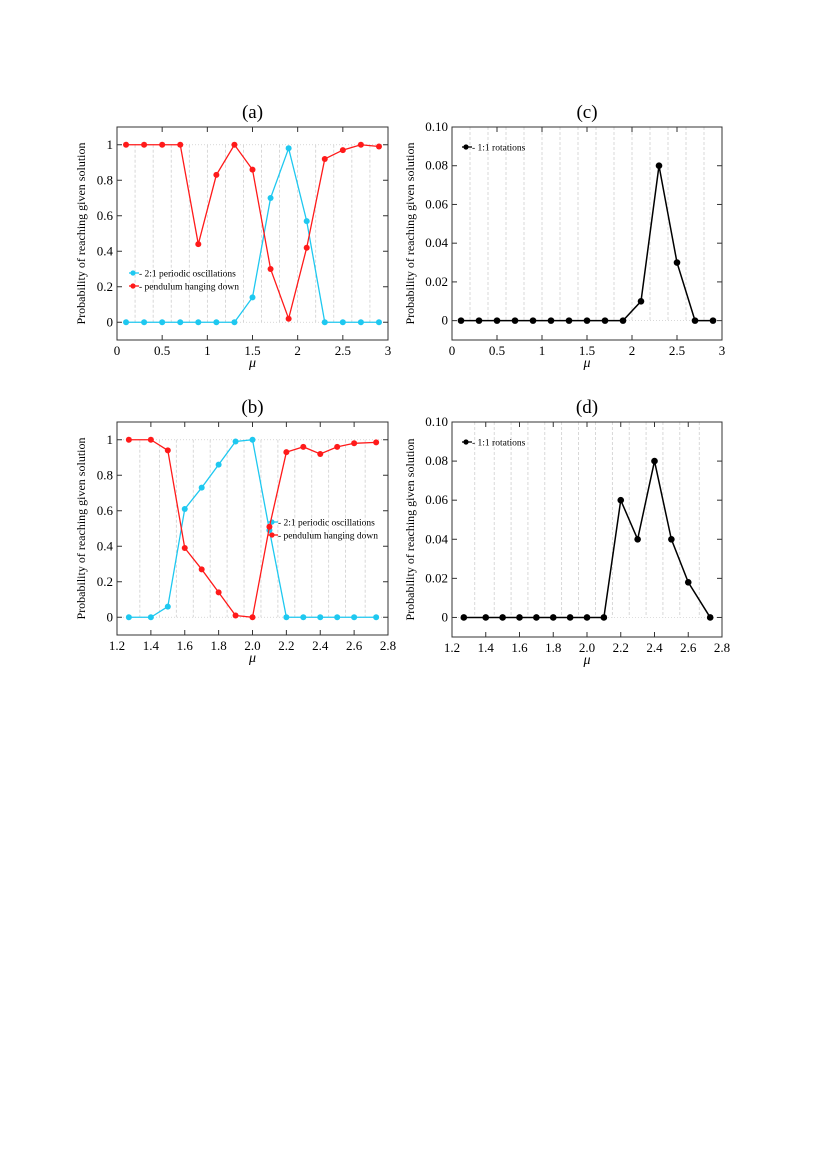 This screenshot has width=825, height=1170. I want to click on y-tick-label: 0.06, so click(436, 203).